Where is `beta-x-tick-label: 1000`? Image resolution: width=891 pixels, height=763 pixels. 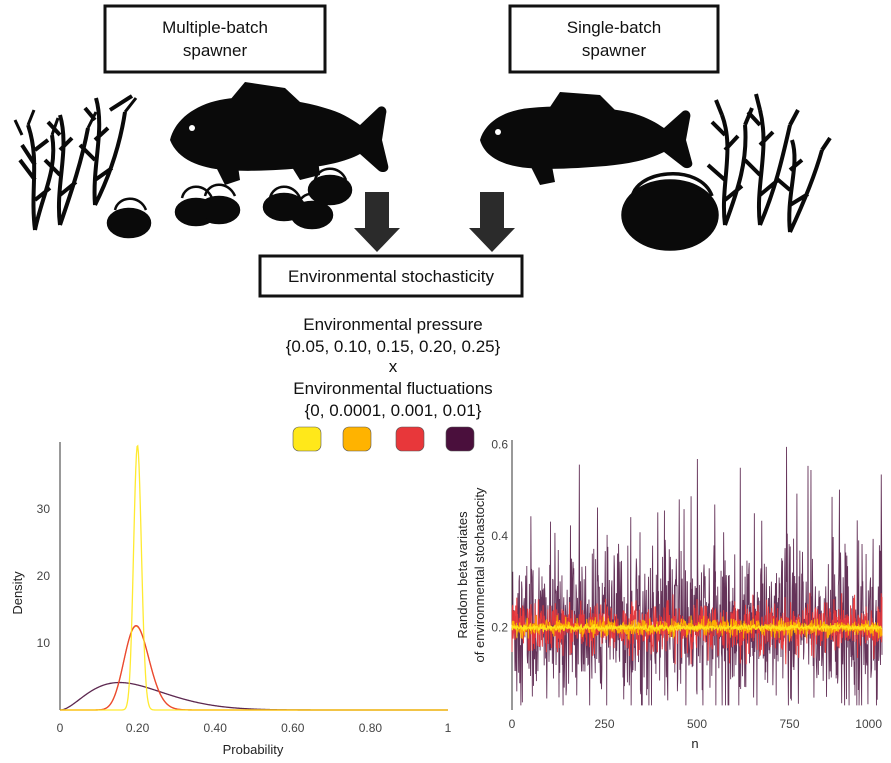 beta-x-tick-label: 1000 is located at coordinates (868, 724).